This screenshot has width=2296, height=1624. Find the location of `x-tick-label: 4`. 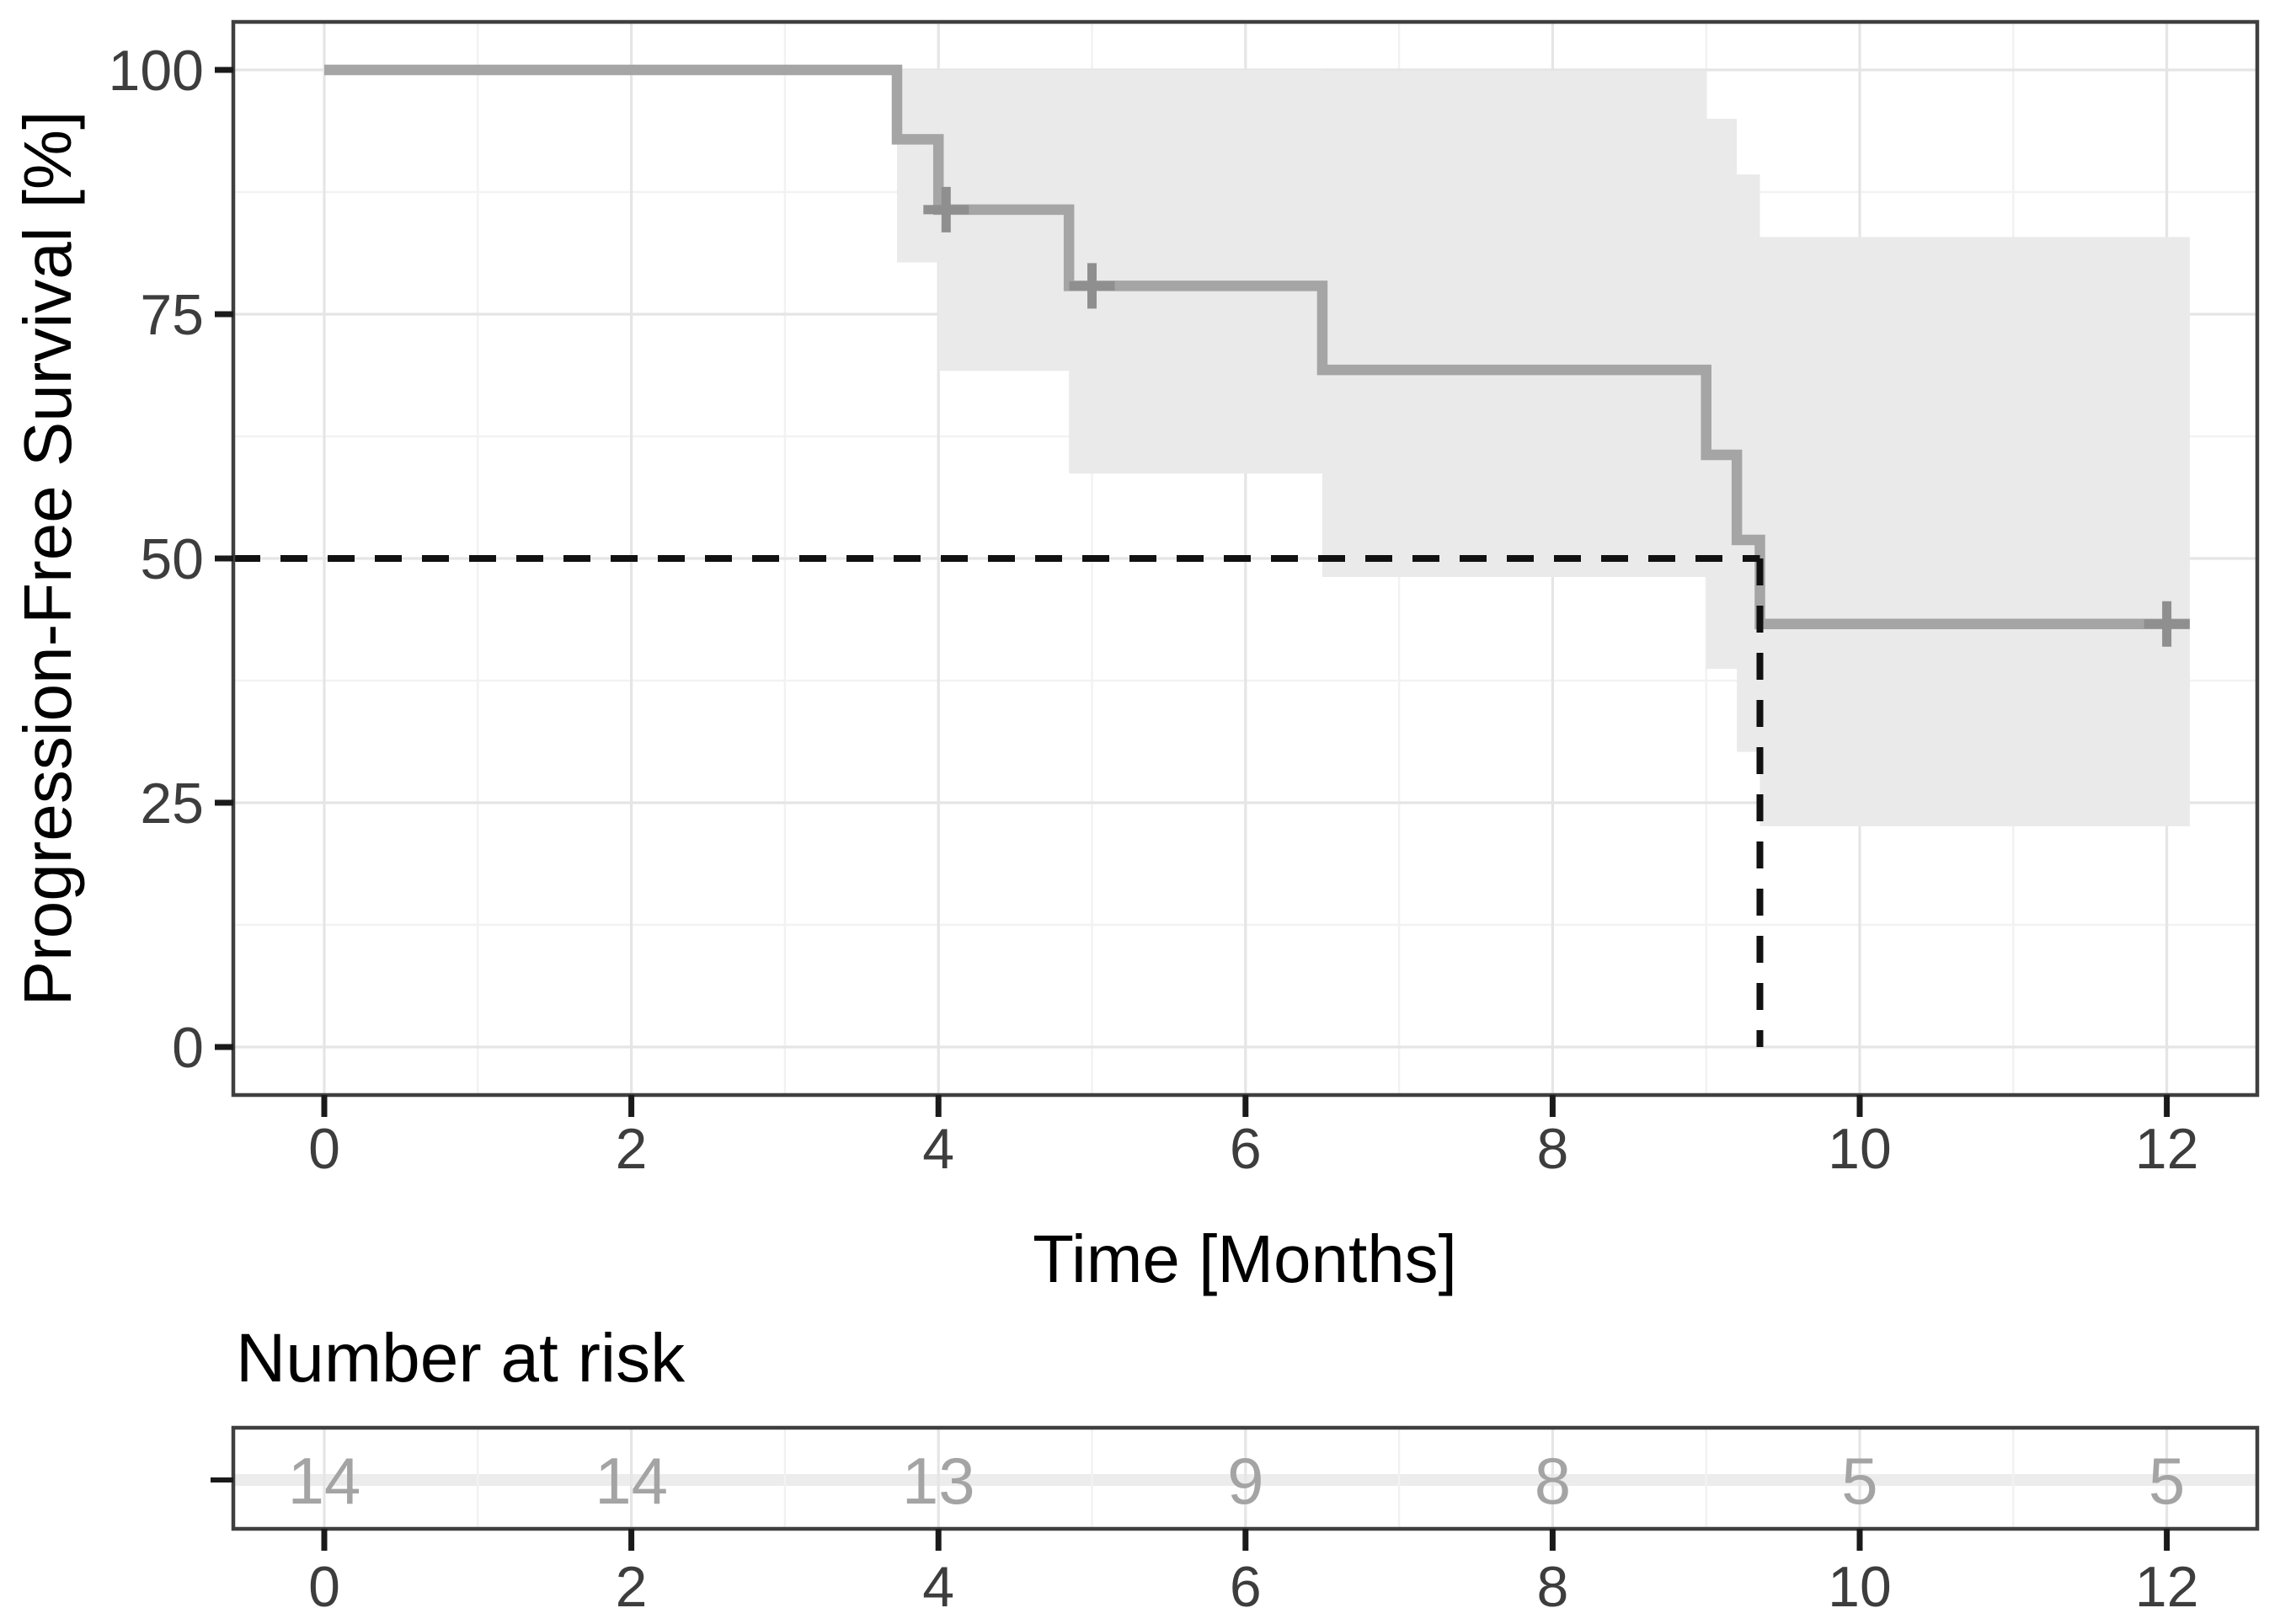

x-tick-label: 4 is located at coordinates (938, 1149).